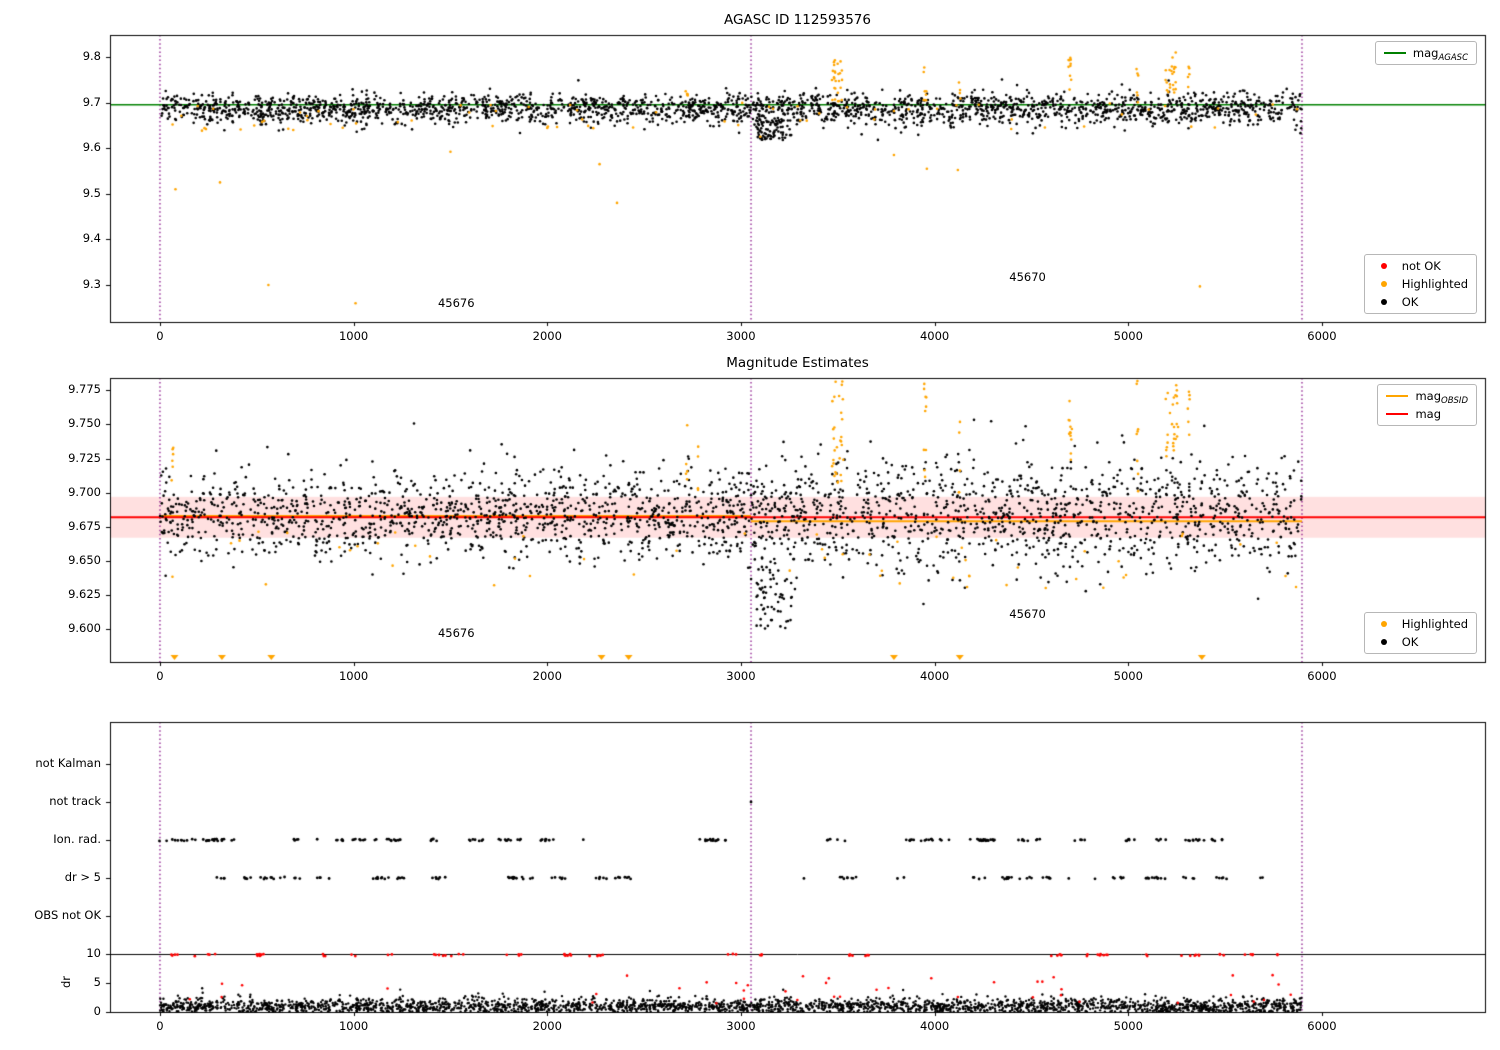 The height and width of the screenshot is (1050, 1500). Describe the element at coordinates (741, 1026) in the screenshot. I see `tick-x-3-3000: 3000` at that location.